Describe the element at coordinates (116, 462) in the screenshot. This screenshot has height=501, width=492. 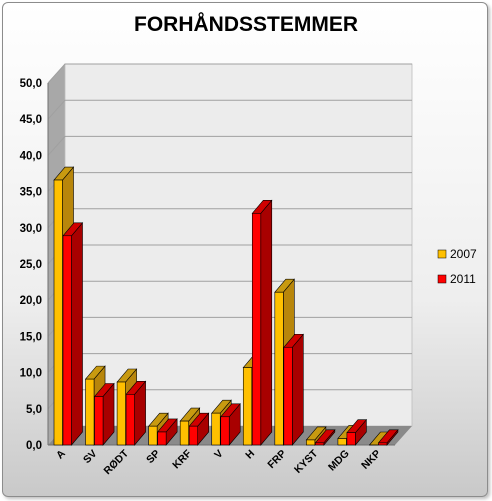
I see `x-category-label: RØDT` at that location.